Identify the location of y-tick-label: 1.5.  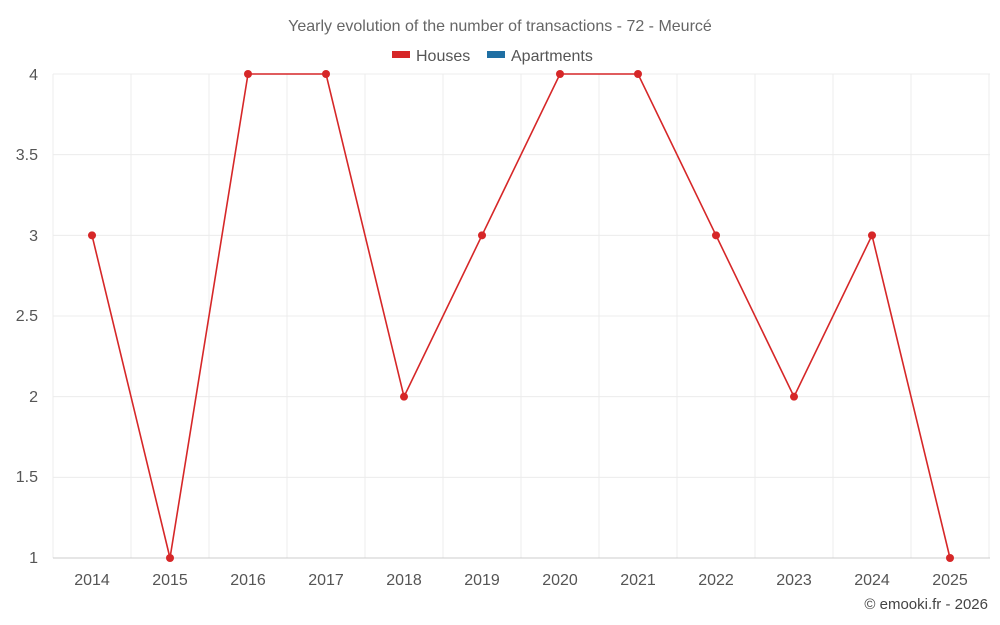
(27, 477).